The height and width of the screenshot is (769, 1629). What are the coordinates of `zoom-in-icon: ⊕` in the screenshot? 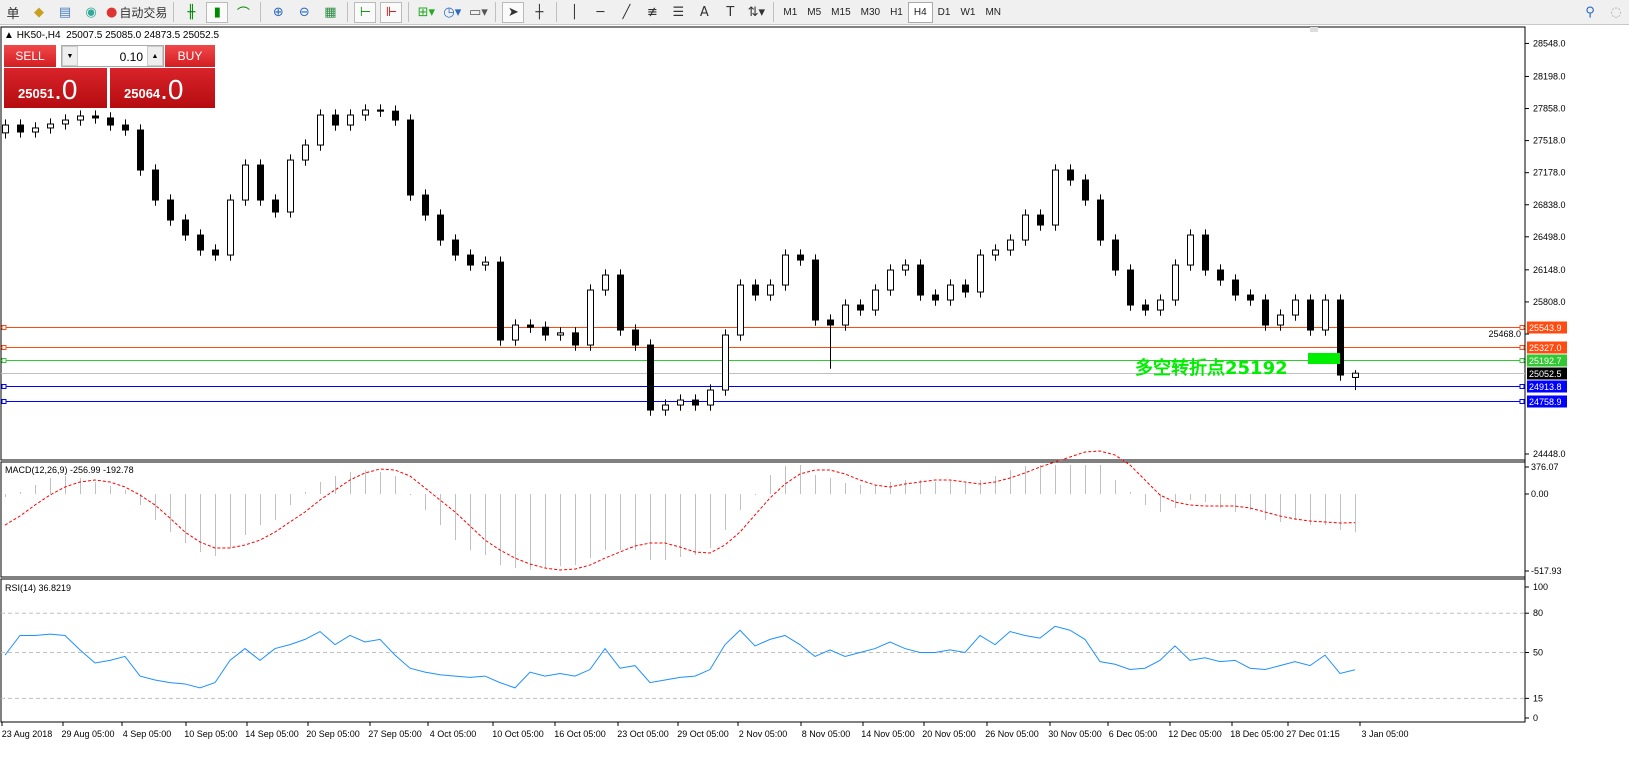 It's located at (278, 12).